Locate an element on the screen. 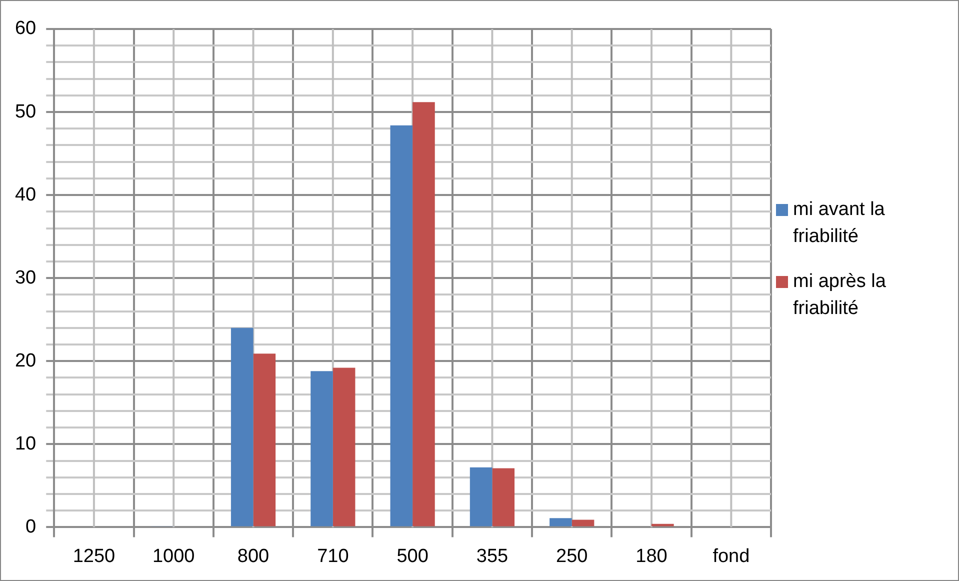  x-tick-label: 710 is located at coordinates (333, 556).